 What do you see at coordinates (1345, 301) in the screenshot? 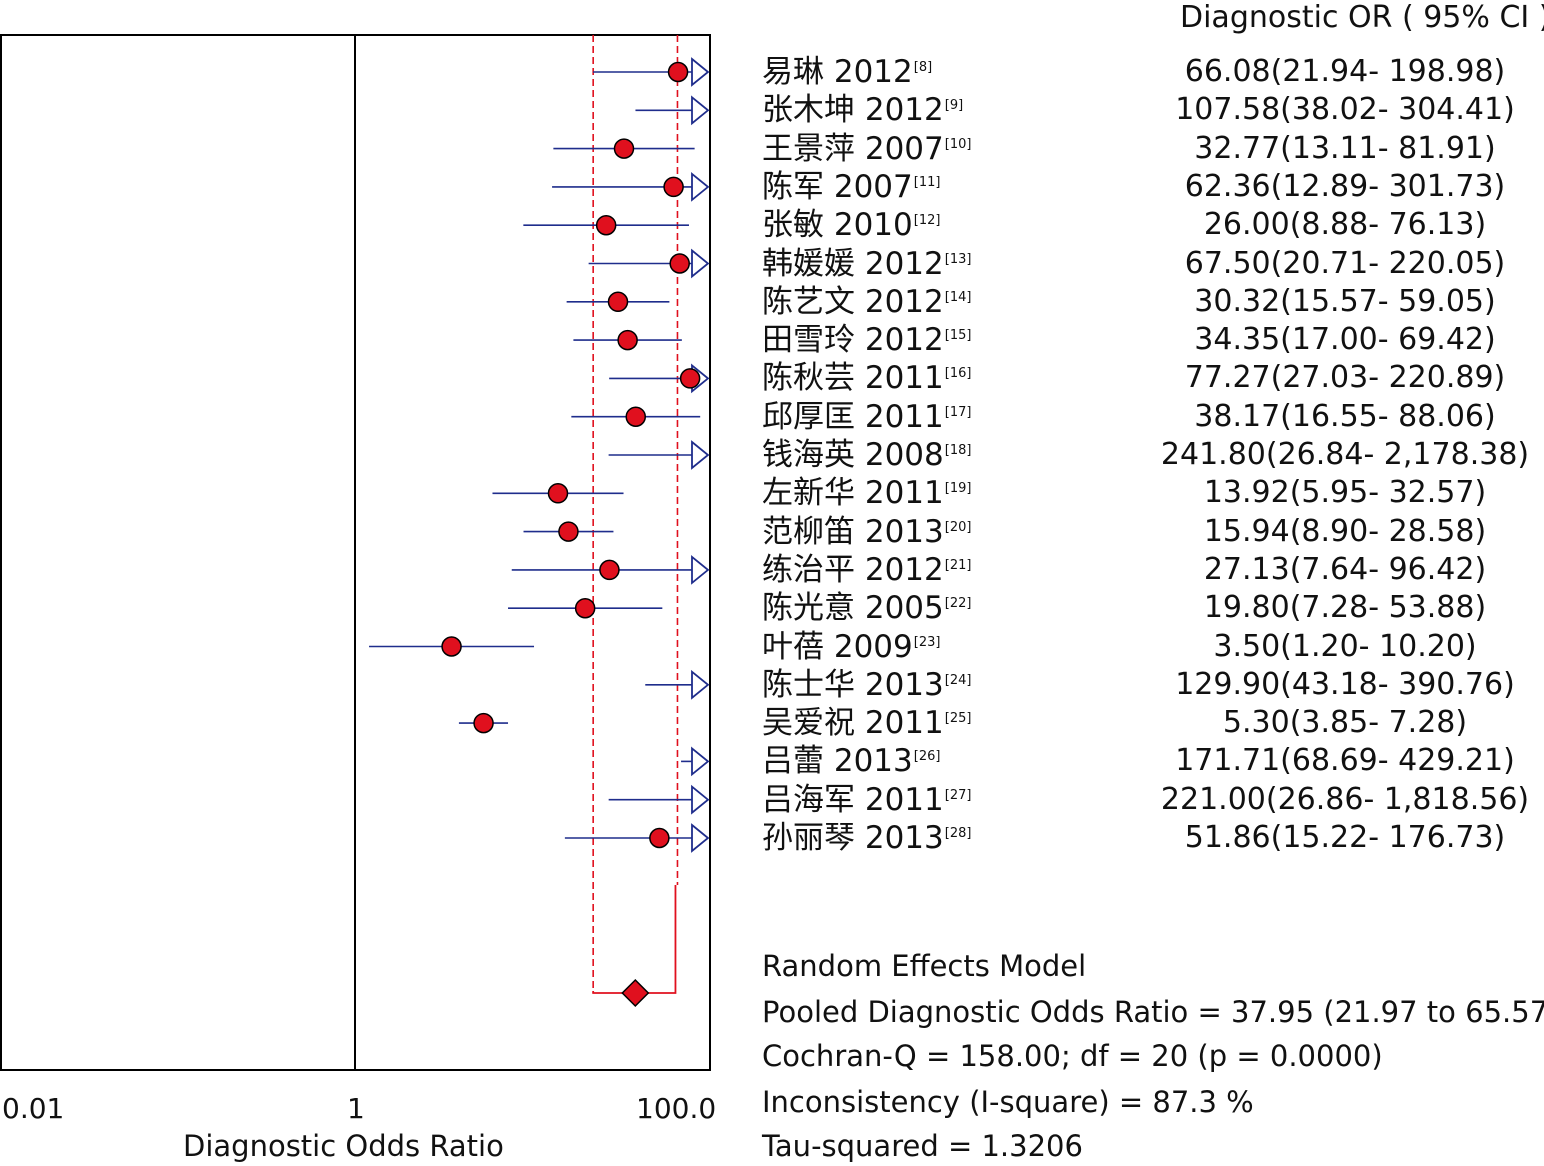
I see `study-estimate: 30.32(15.57- 59.05)` at bounding box center [1345, 301].